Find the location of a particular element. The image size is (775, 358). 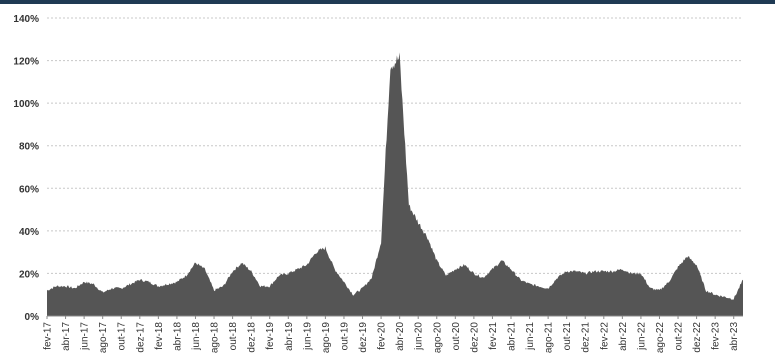

x-tick-label: fev-18 is located at coordinates (159, 336).